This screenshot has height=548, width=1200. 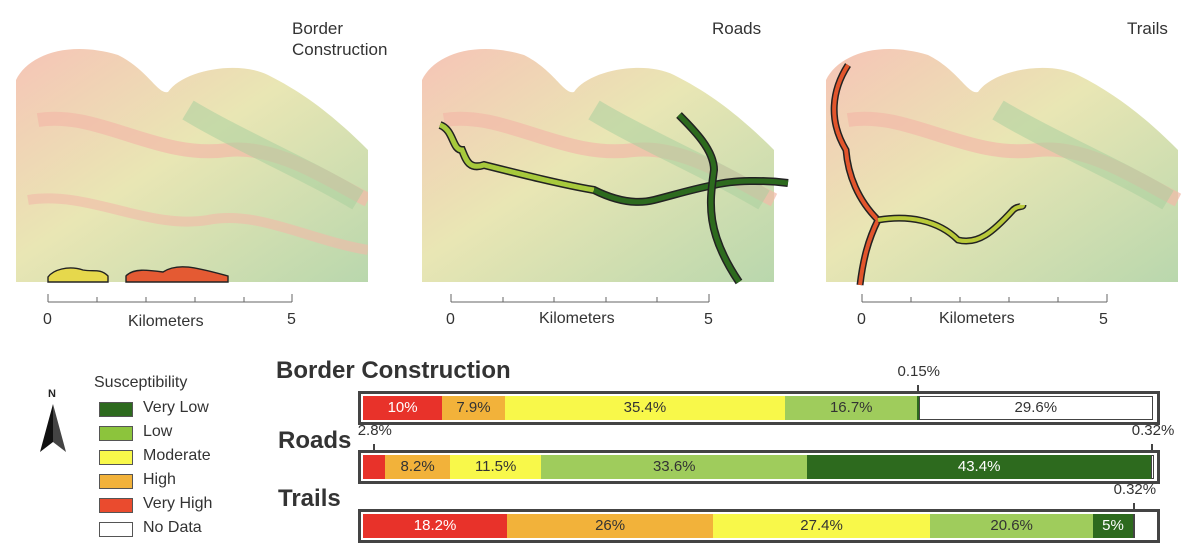 I want to click on legend-label: Very High, so click(x=178, y=503).